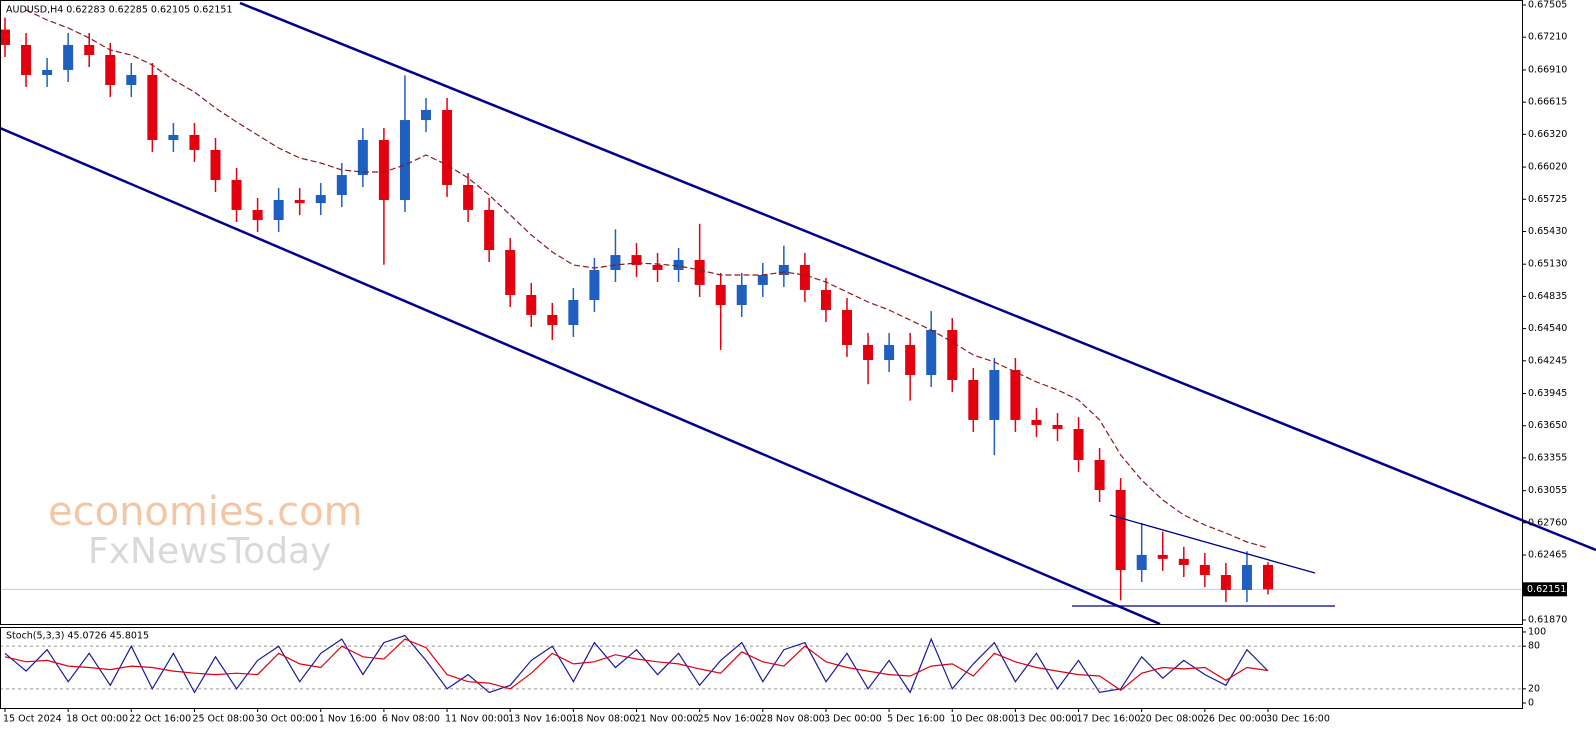 The image size is (1596, 743). Describe the element at coordinates (1298, 719) in the screenshot. I see `x-tick-label: 30 Dec 16:00` at that location.